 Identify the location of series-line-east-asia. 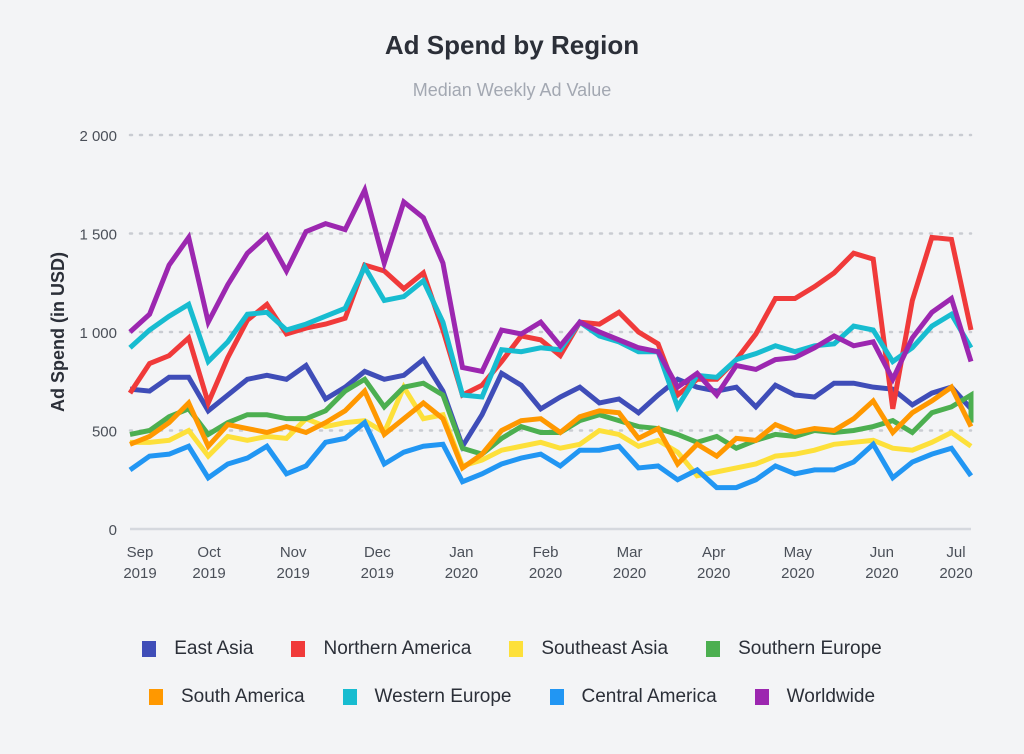
(551, 403).